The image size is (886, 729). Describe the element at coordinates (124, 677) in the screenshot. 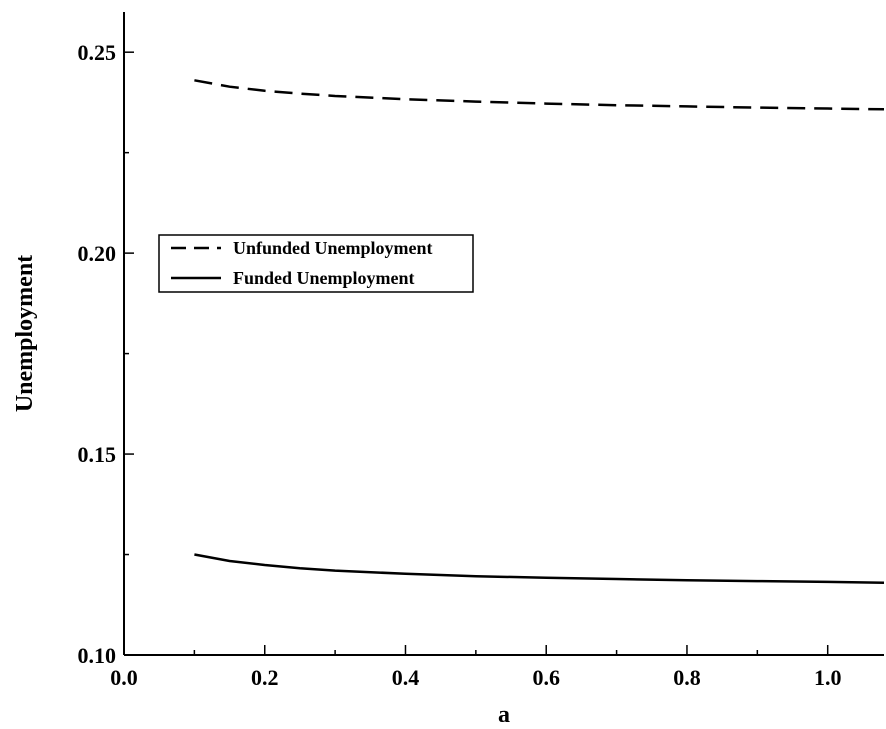

I see `x-tick-label: 0.0` at that location.